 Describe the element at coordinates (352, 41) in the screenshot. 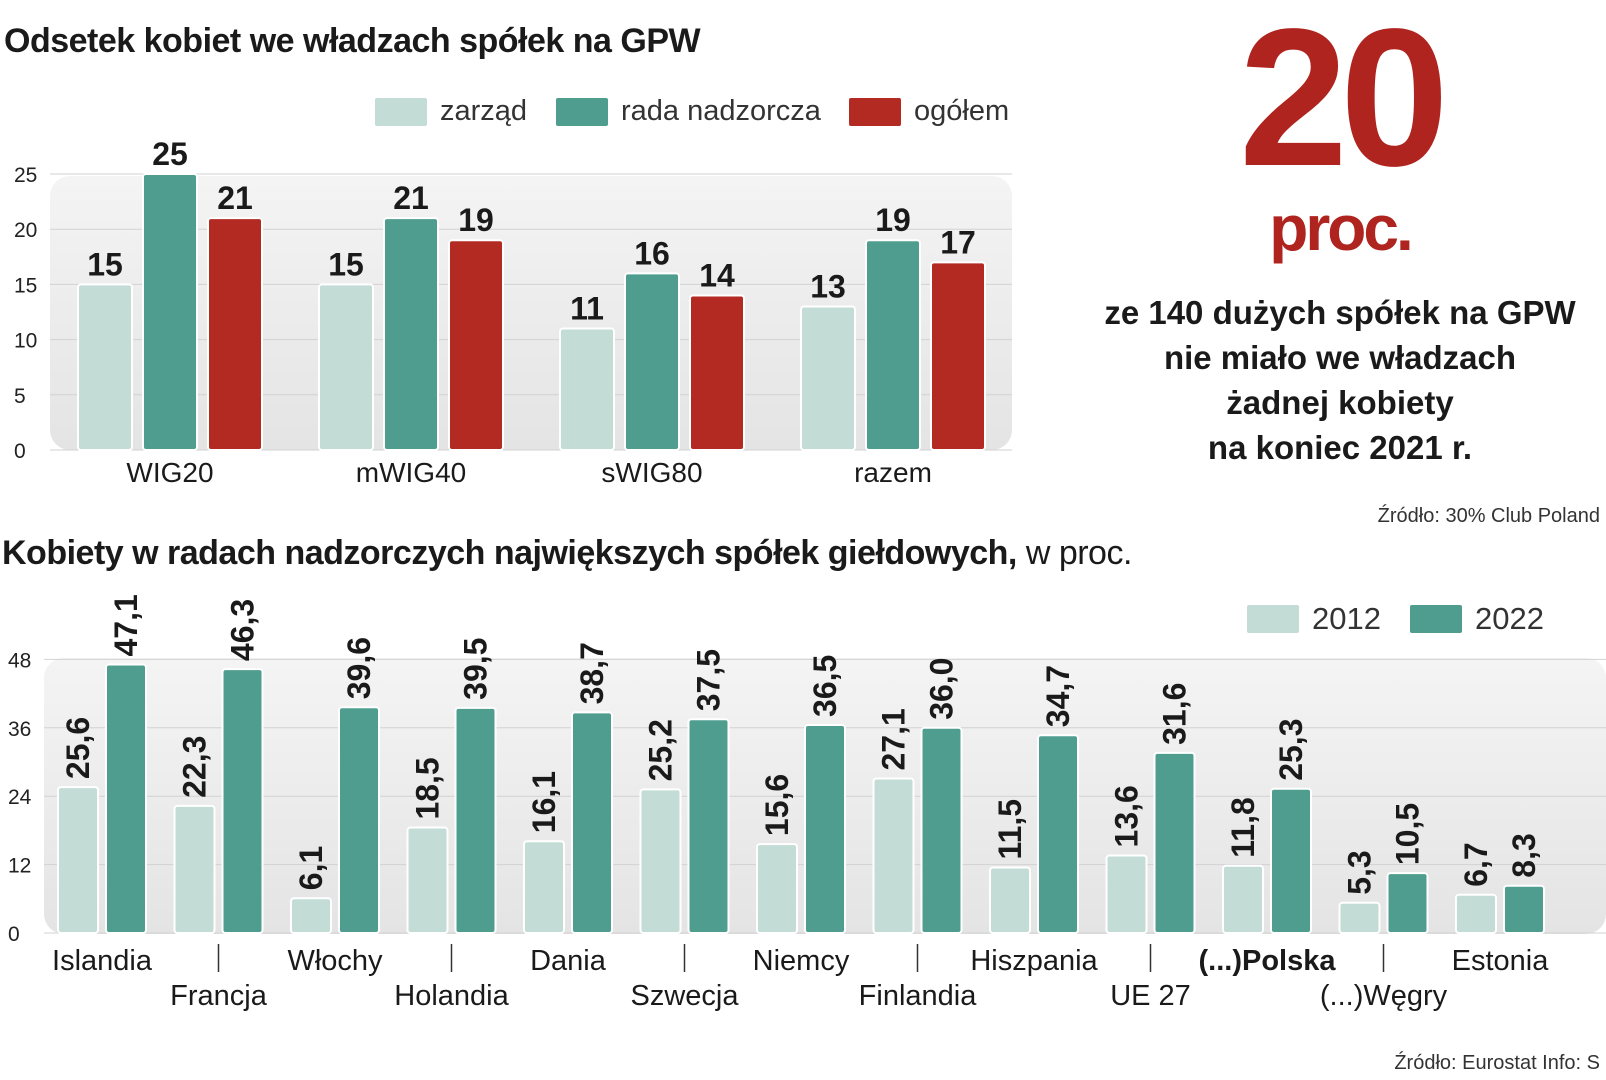

I see `chart-title-top: Odsetek kobiet we władzach spółek na GPW` at that location.